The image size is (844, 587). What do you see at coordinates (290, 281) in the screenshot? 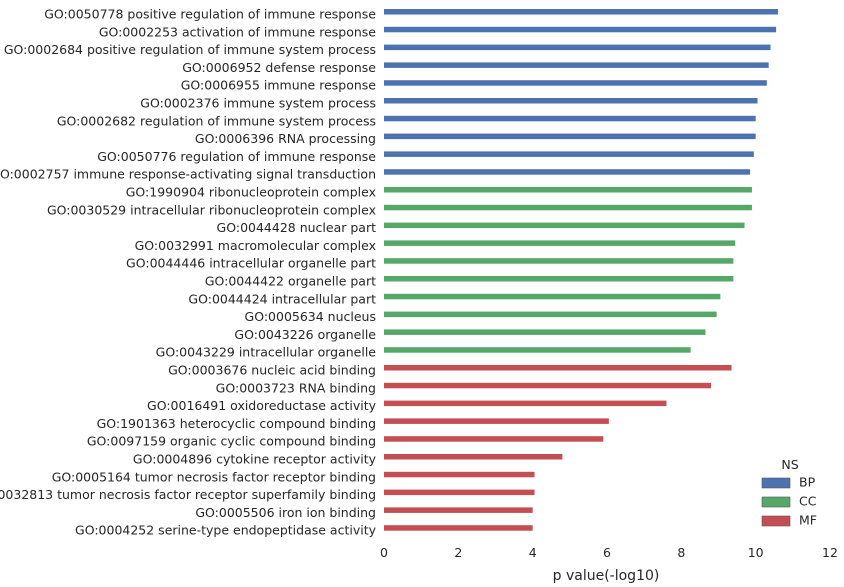
I see `category-label: GO:0044422 organelle part` at bounding box center [290, 281].